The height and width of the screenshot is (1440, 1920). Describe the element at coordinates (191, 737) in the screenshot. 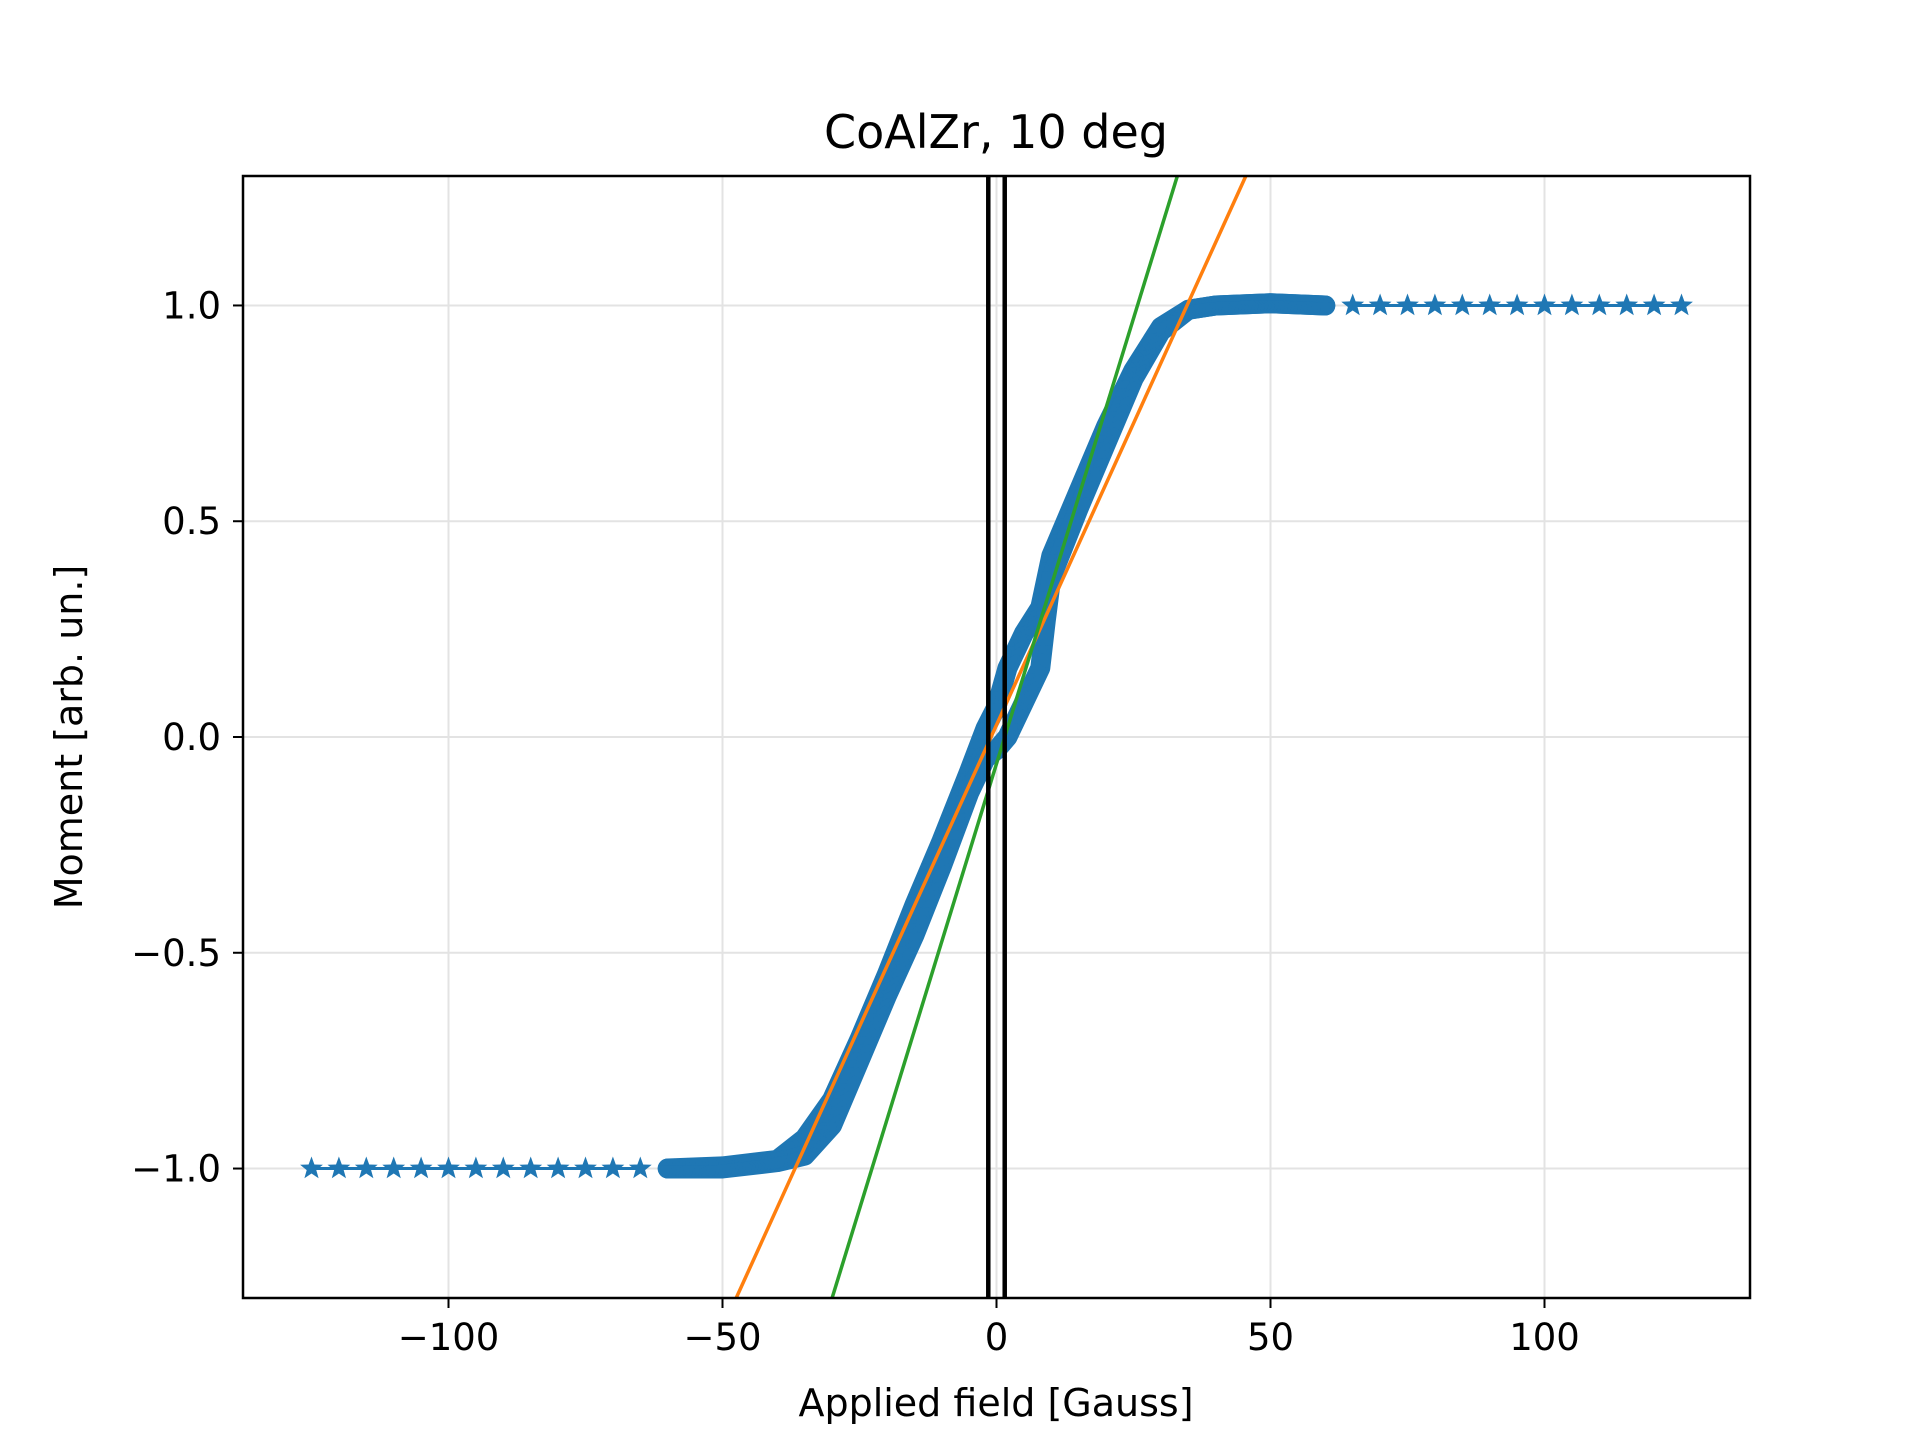

I see `y-tick-label: 0.0` at that location.